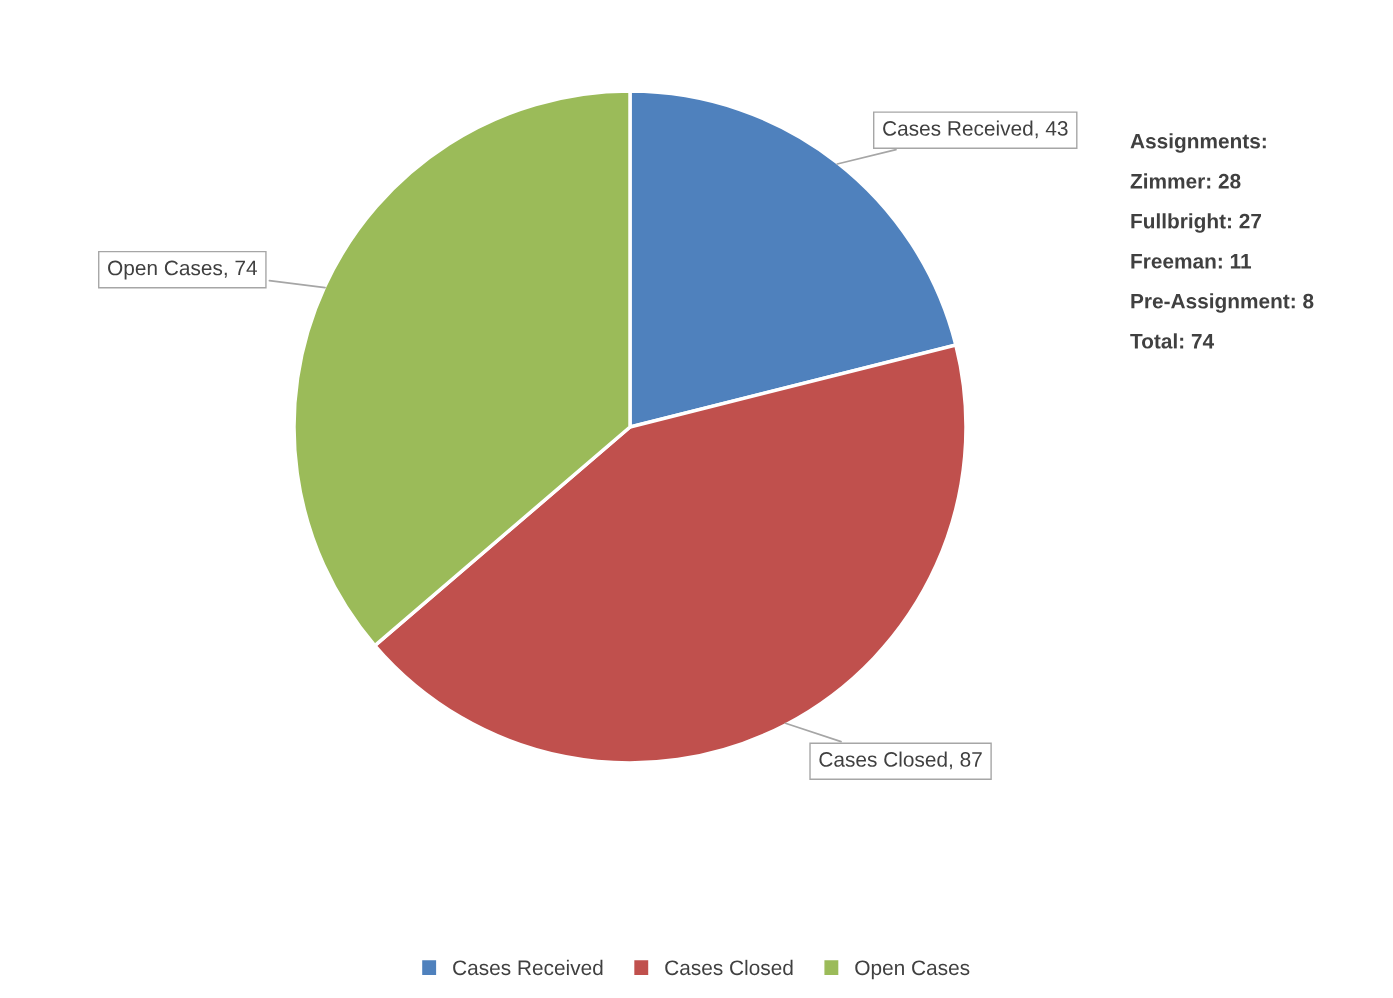  I want to click on text: Assignments:, so click(1198, 143).